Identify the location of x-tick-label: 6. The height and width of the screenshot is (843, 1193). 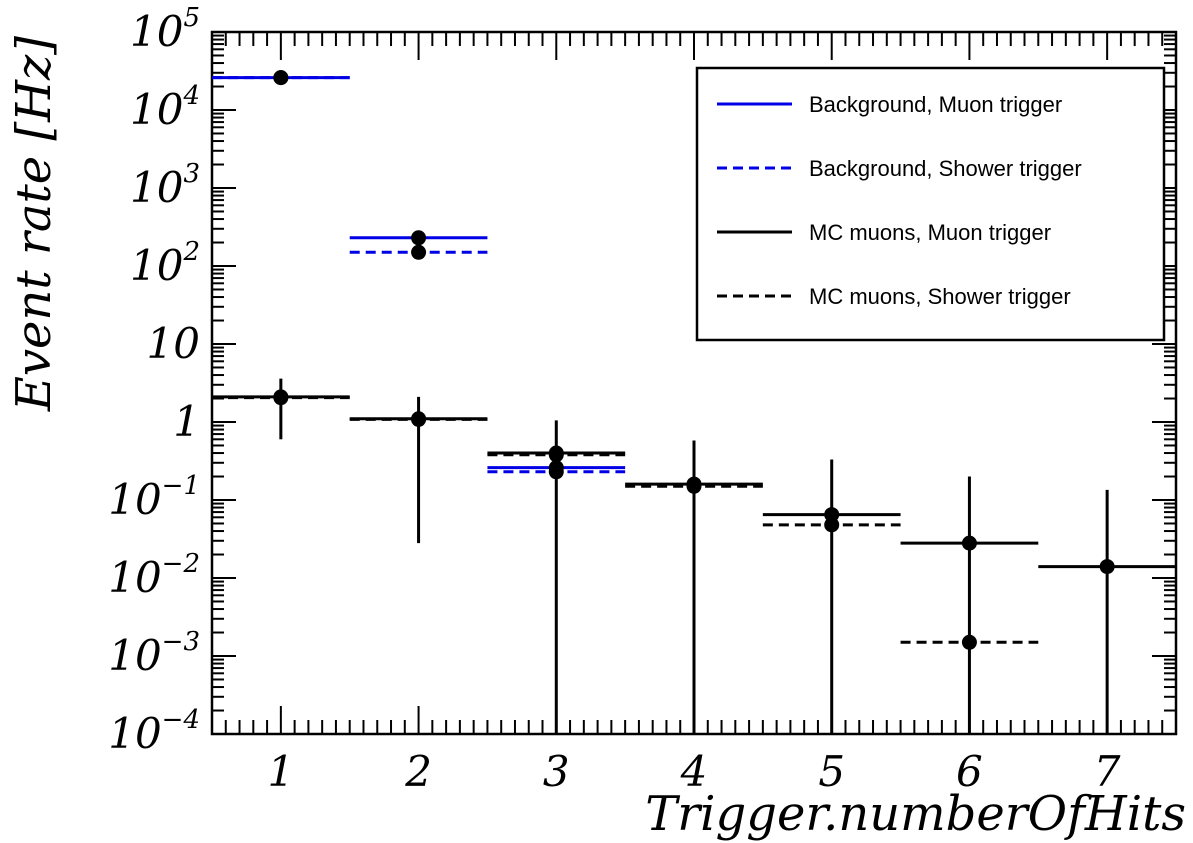
(969, 771).